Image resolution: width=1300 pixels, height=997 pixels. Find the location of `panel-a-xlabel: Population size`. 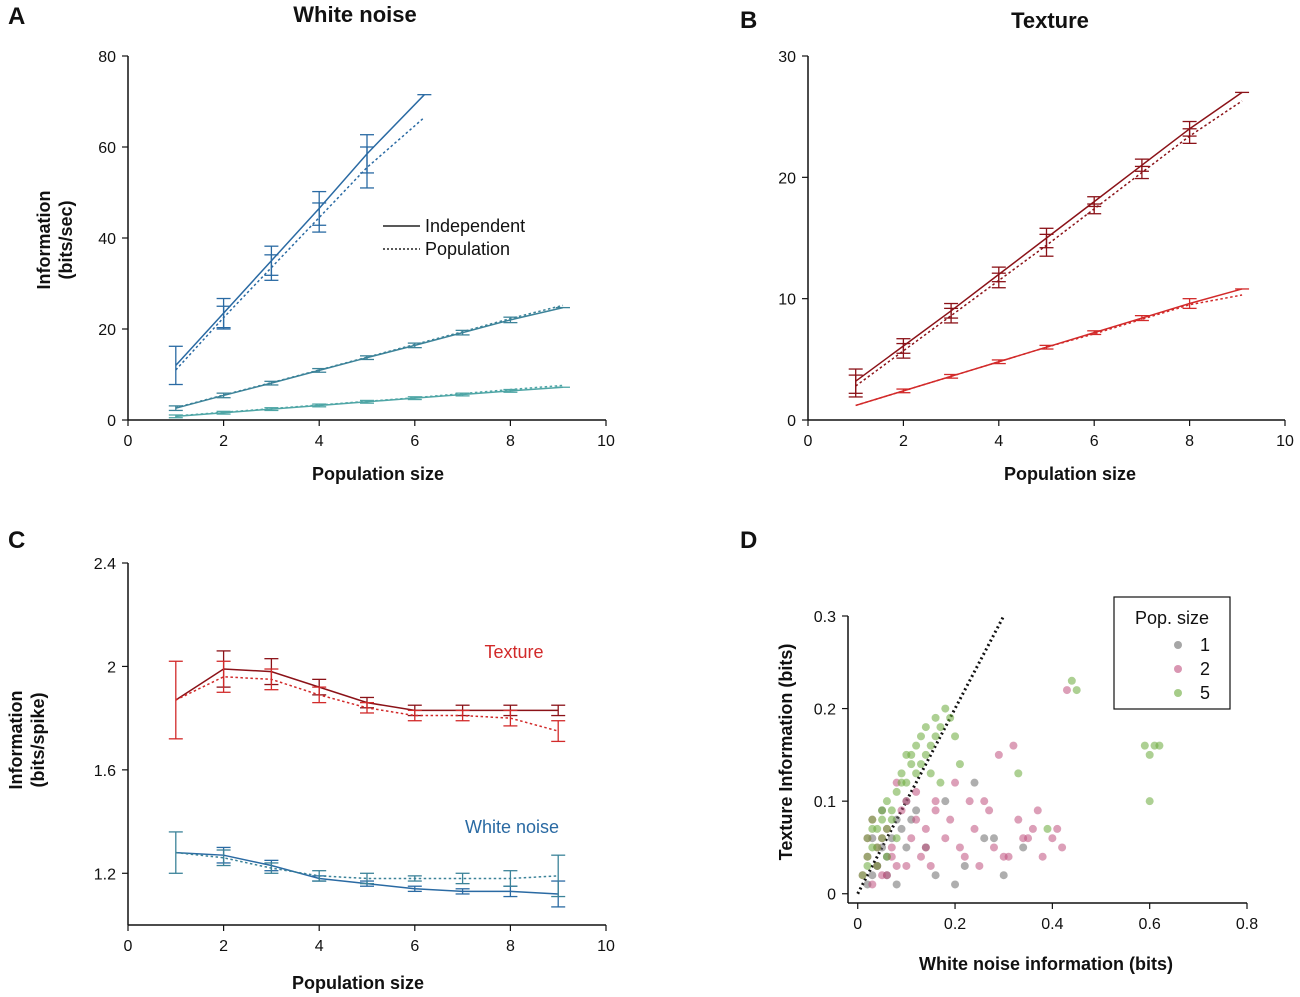

panel-a-xlabel: Population size is located at coordinates (378, 474).